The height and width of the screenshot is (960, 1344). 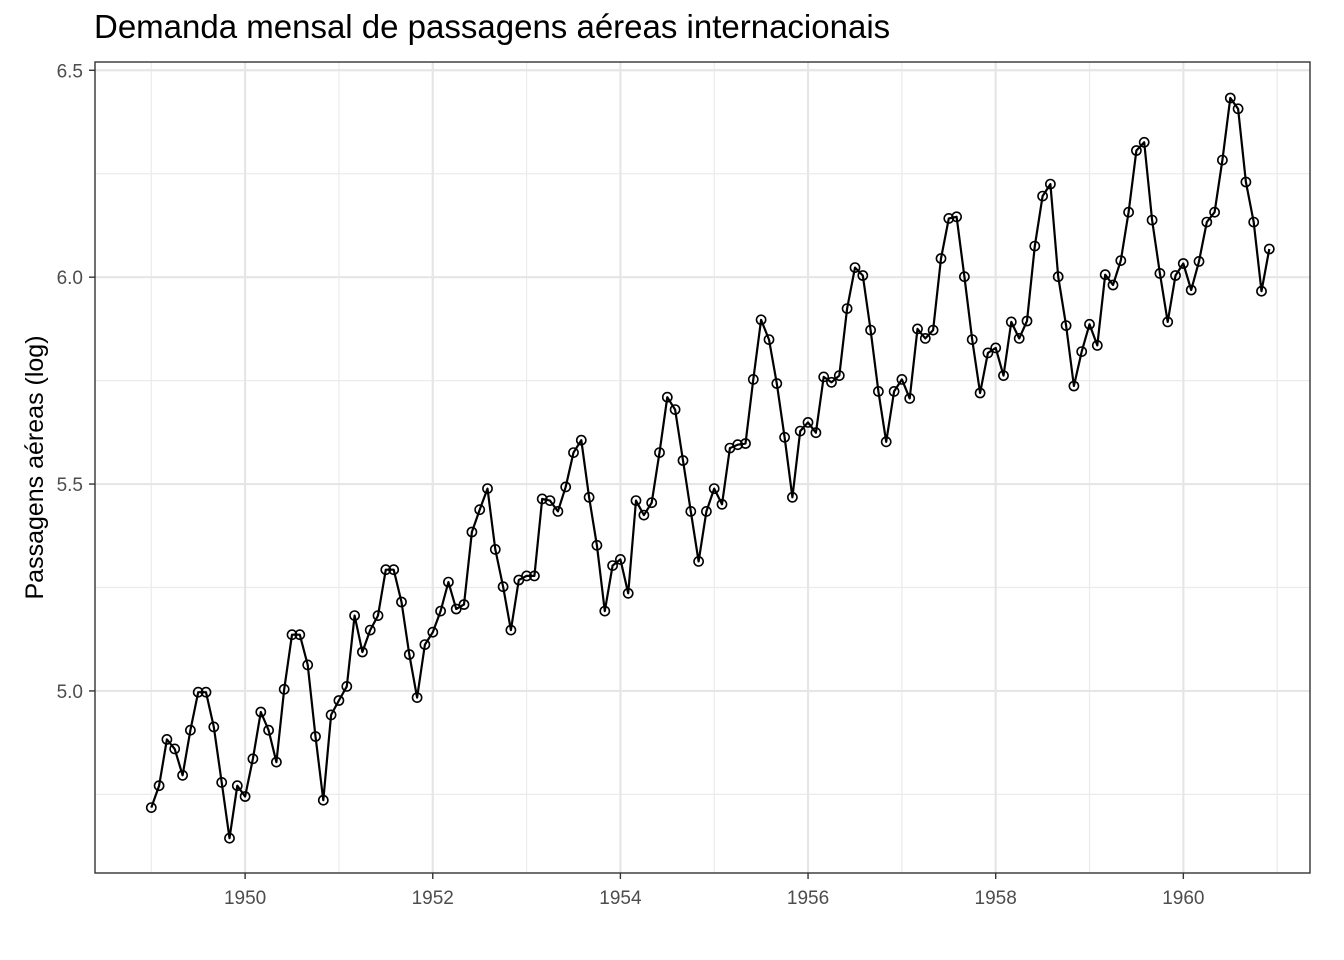 What do you see at coordinates (433, 898) in the screenshot?
I see `x-tick-label: 1952` at bounding box center [433, 898].